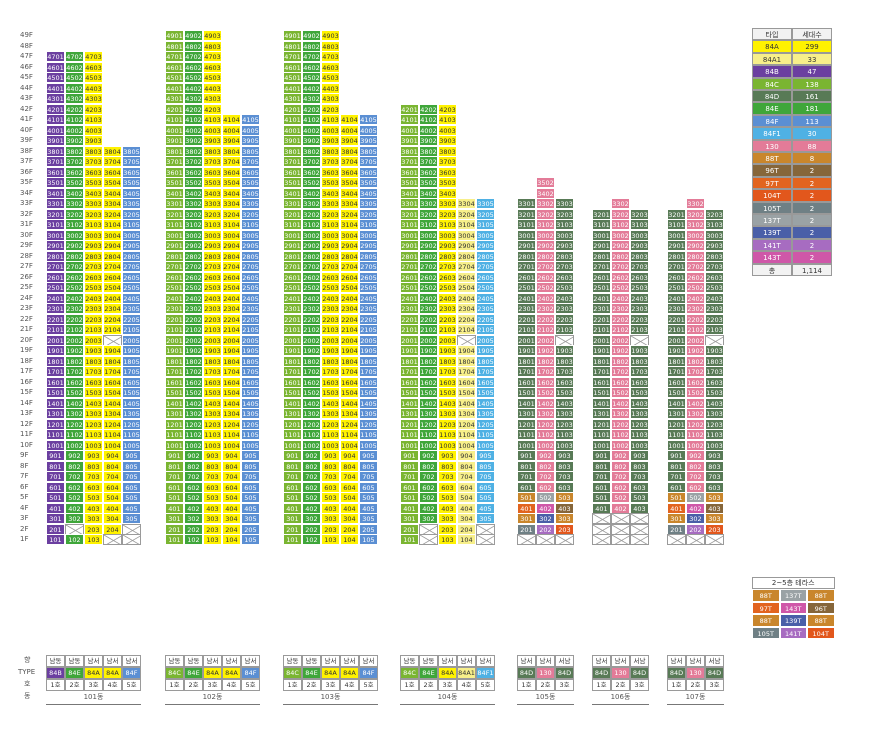  What do you see at coordinates (349, 130) in the screenshot?
I see `unit-cell: 4004` at bounding box center [349, 130].